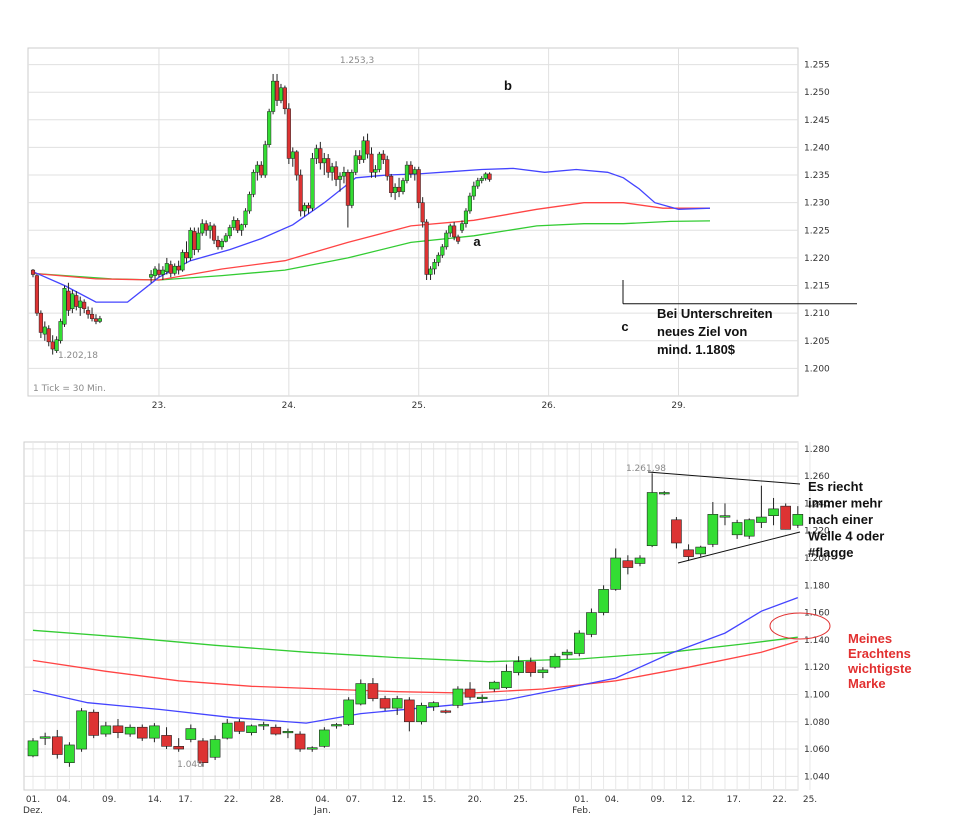  What do you see at coordinates (159, 406) in the screenshot?
I see `x-tick-label: 23.` at bounding box center [159, 406].